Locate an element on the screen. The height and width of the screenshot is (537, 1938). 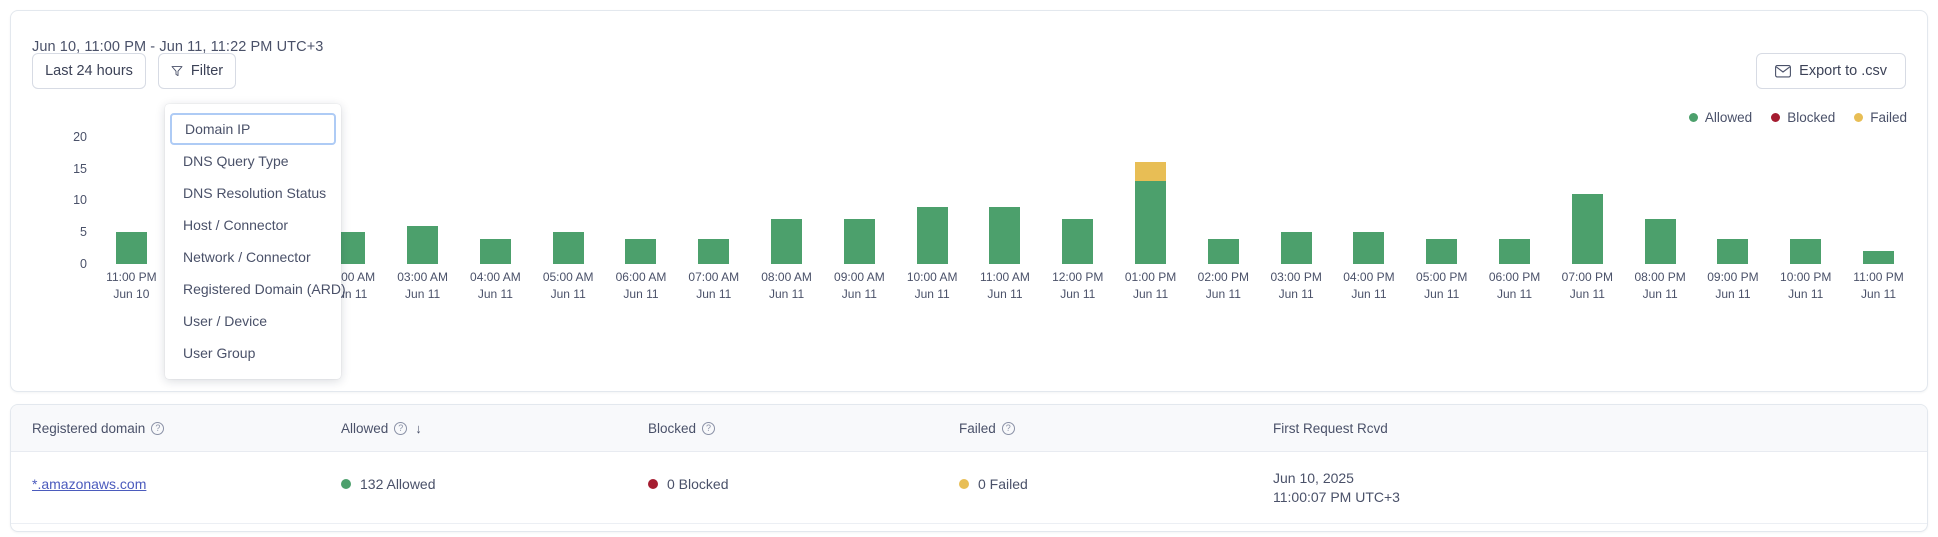
filter-menu-item-network-connector: Network / Connector is located at coordinates (253, 257).